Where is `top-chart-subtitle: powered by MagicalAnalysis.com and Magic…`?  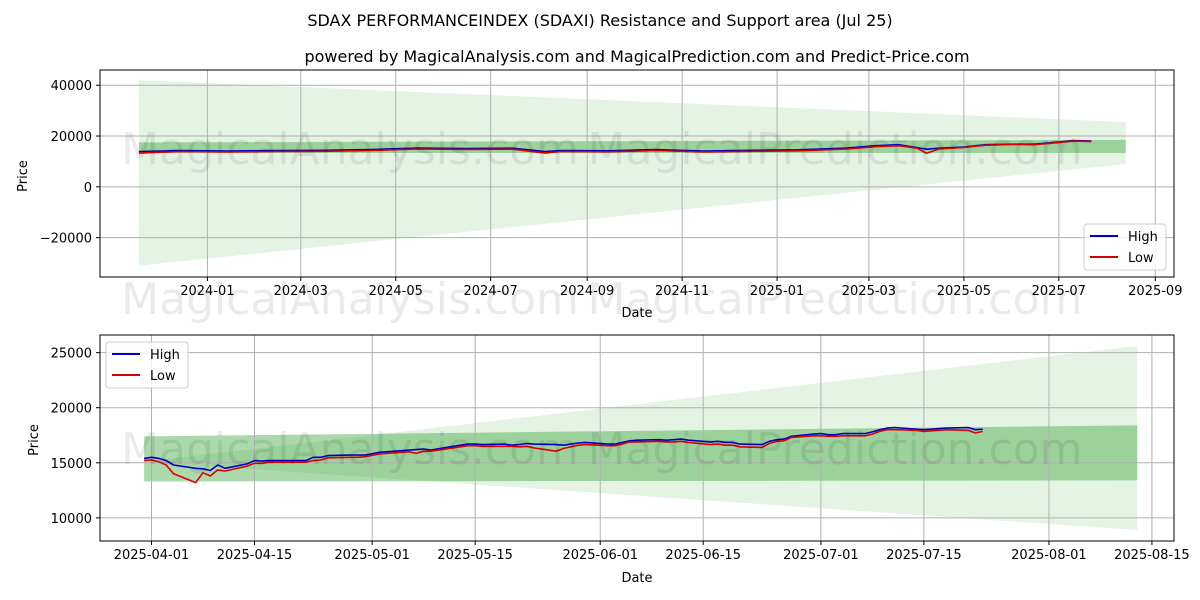 top-chart-subtitle: powered by MagicalAnalysis.com and Magic… is located at coordinates (636, 56).